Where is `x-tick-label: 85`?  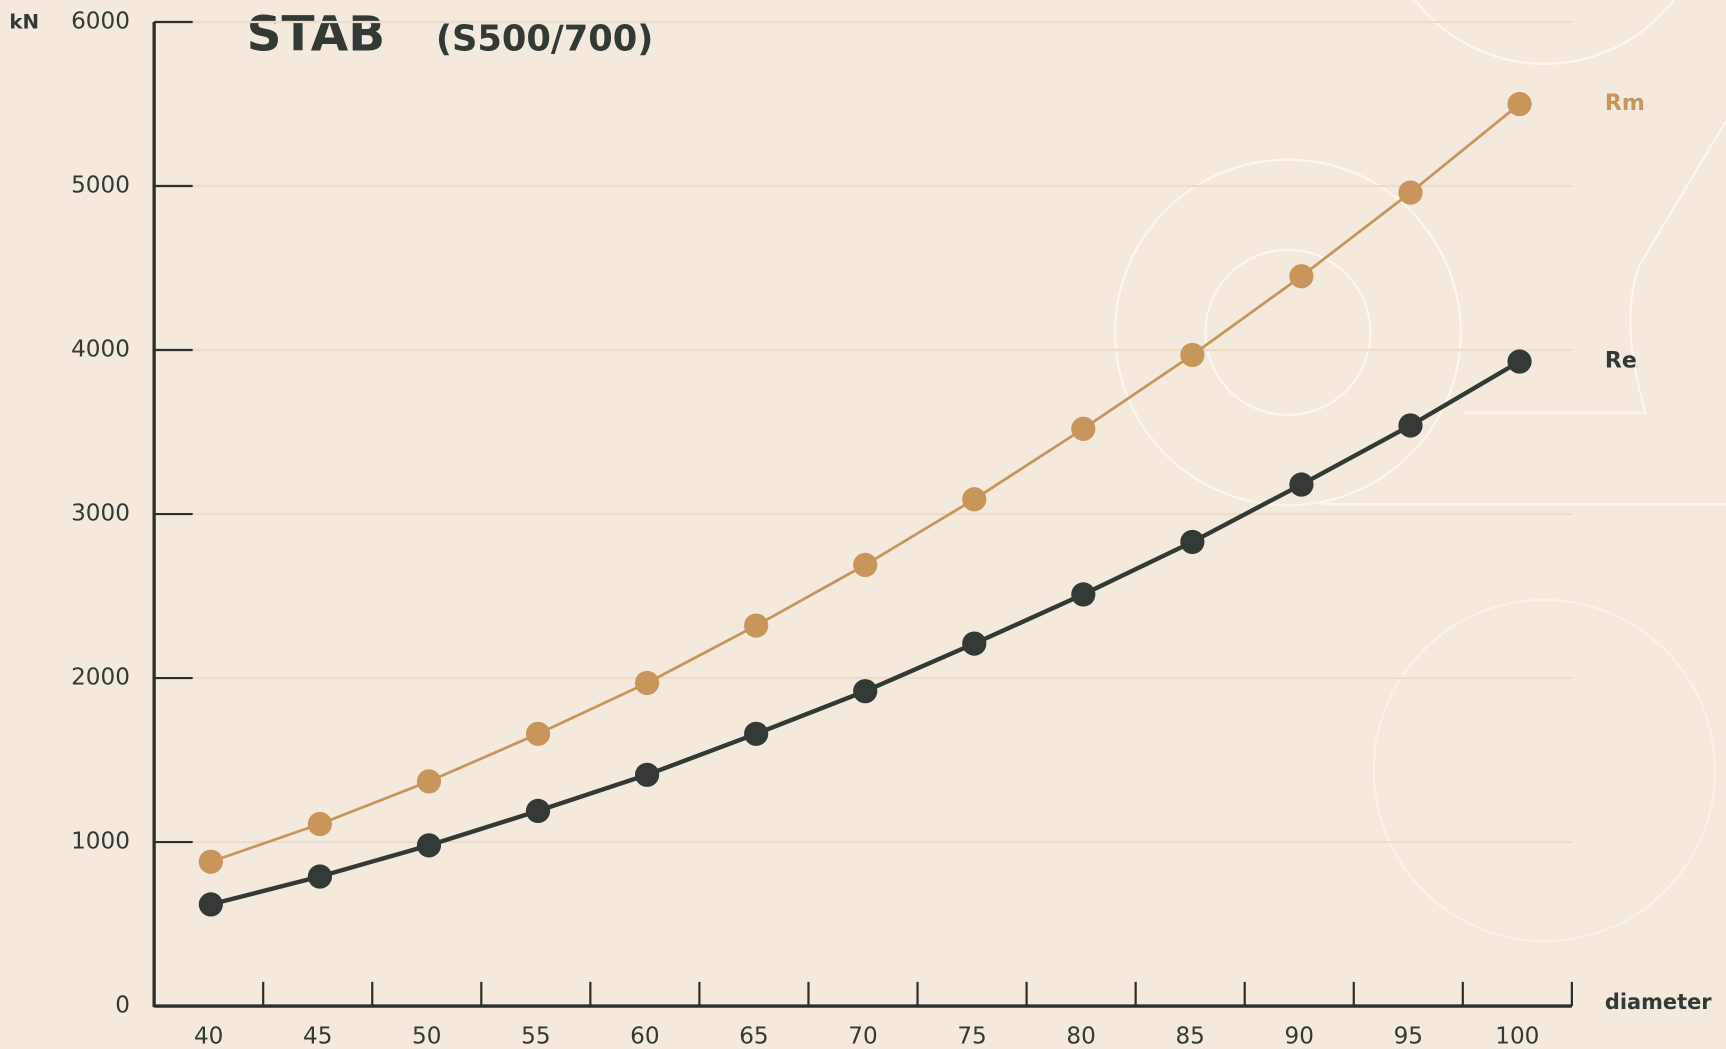
x-tick-label: 85 is located at coordinates (1189, 1036).